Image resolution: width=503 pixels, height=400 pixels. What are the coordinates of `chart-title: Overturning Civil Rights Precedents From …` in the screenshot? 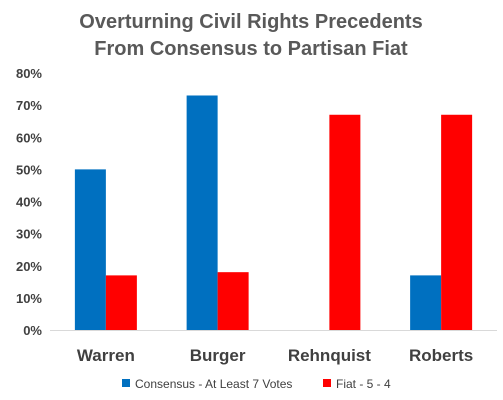 It's located at (250, 35).